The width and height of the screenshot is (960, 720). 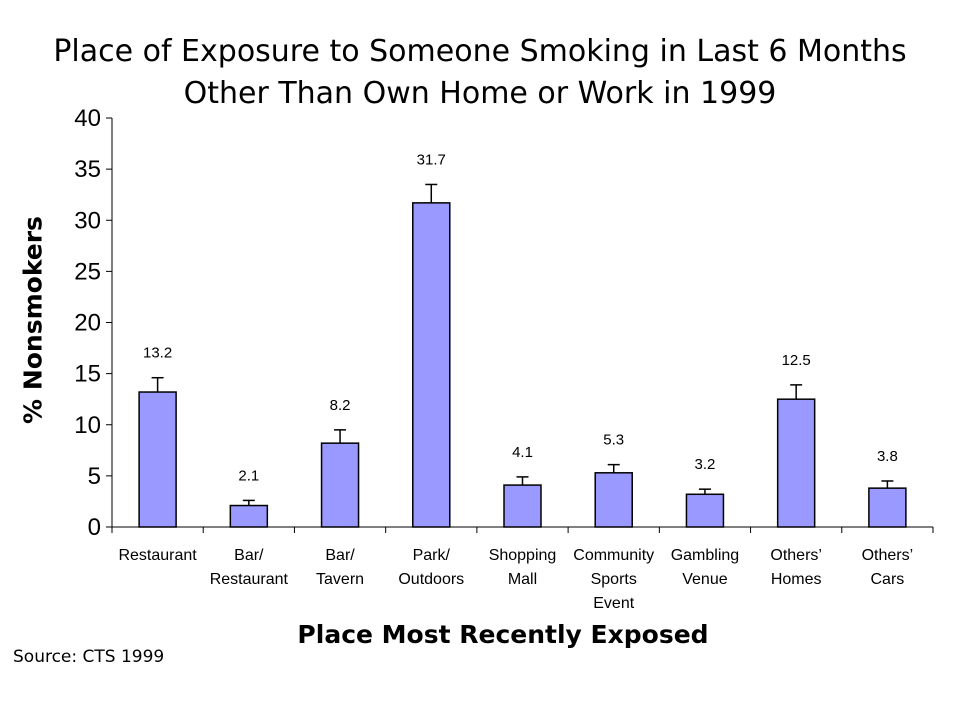 What do you see at coordinates (522, 452) in the screenshot?
I see `data-label: 4.1` at bounding box center [522, 452].